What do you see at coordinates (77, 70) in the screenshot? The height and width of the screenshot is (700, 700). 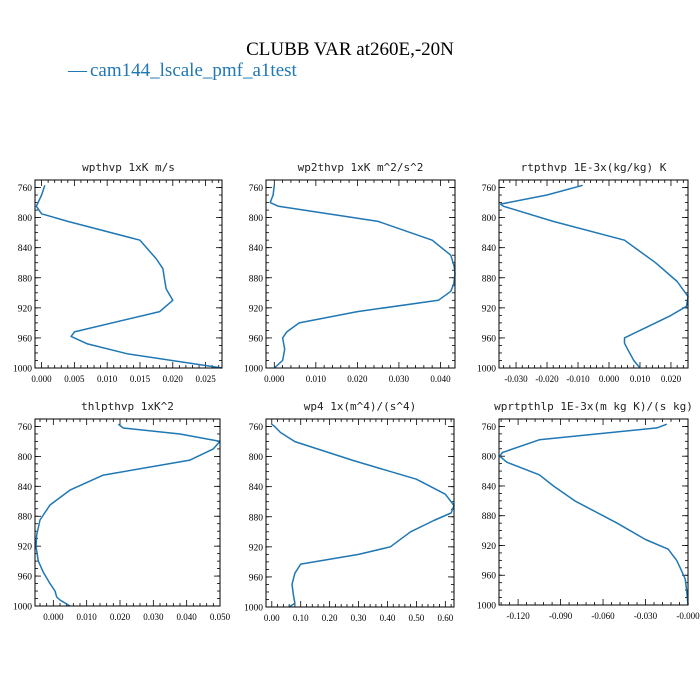 I see `legend-line-marker: —` at bounding box center [77, 70].